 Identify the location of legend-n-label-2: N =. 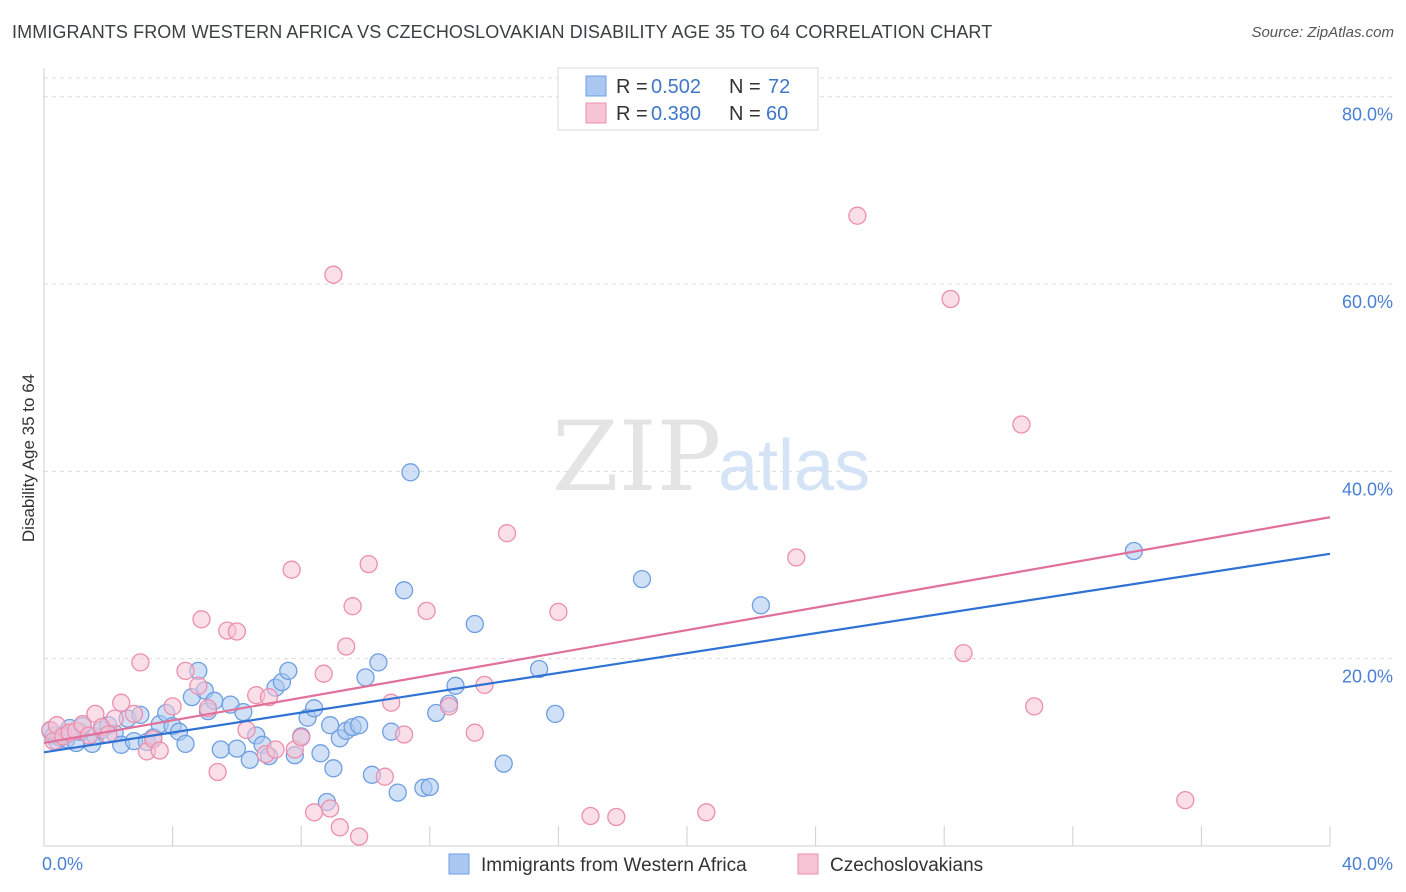
(745, 114).